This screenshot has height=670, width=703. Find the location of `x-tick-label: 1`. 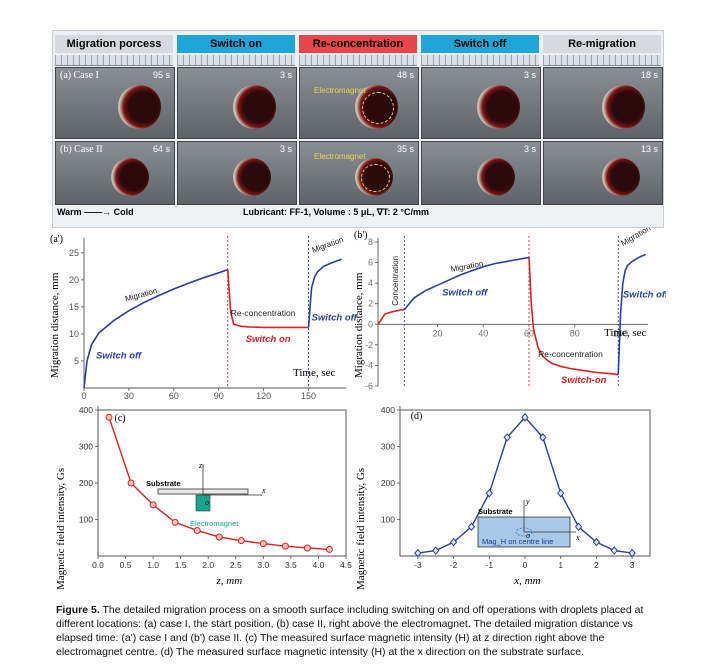

x-tick-label: 1 is located at coordinates (560, 565).